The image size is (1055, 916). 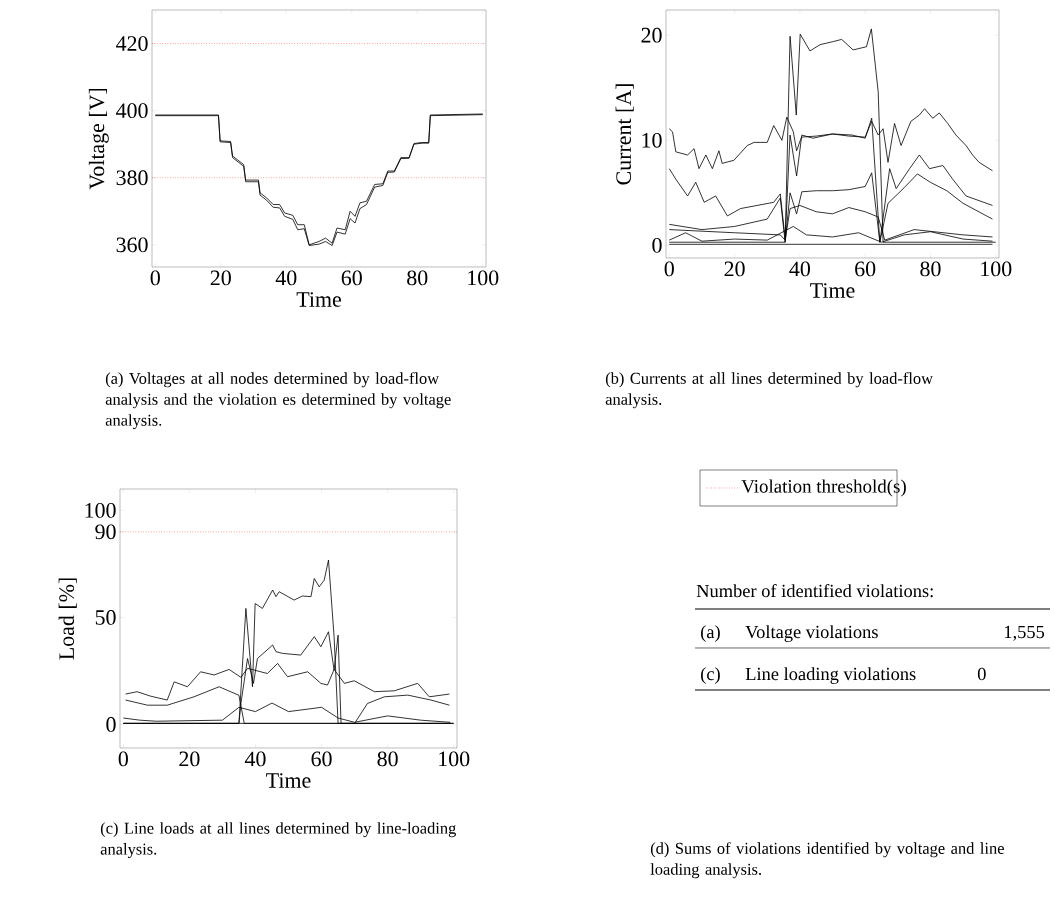 What do you see at coordinates (814, 591) in the screenshot?
I see `text: Number of identified violations:` at bounding box center [814, 591].